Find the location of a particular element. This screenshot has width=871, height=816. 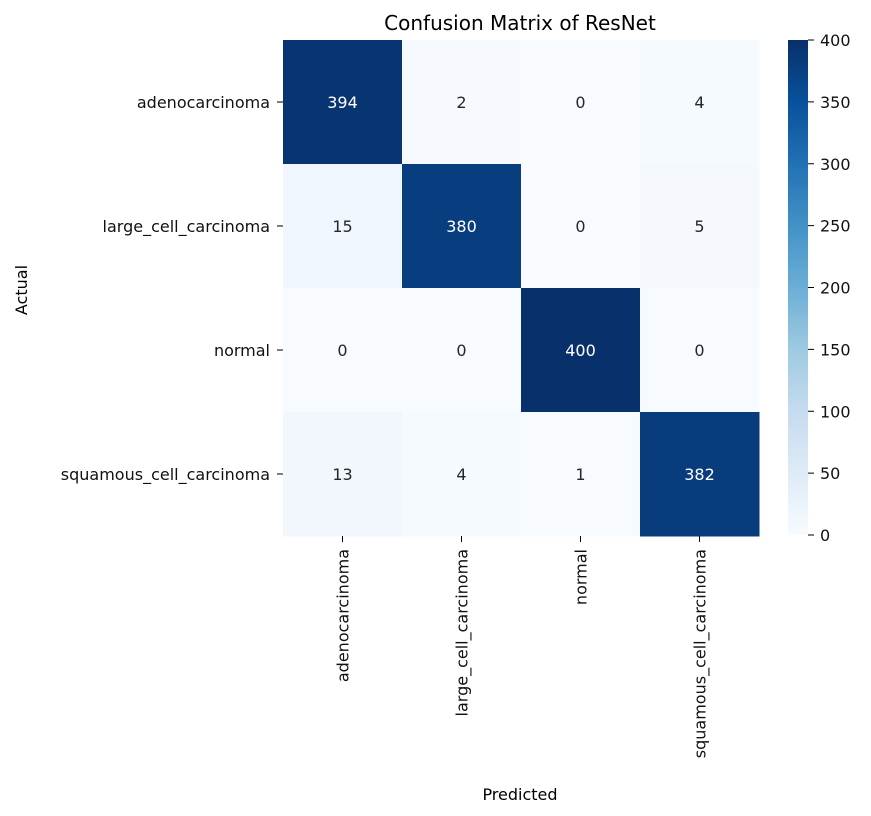

chart-title: Confusion Matrix of ResNet is located at coordinates (520, 23).